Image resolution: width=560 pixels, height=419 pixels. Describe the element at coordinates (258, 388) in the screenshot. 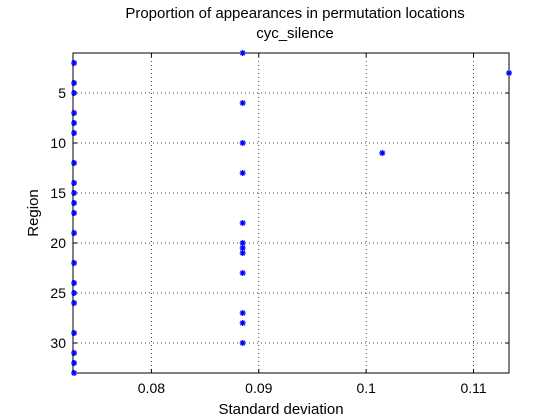

I see `x-tick-label: 0.09` at that location.